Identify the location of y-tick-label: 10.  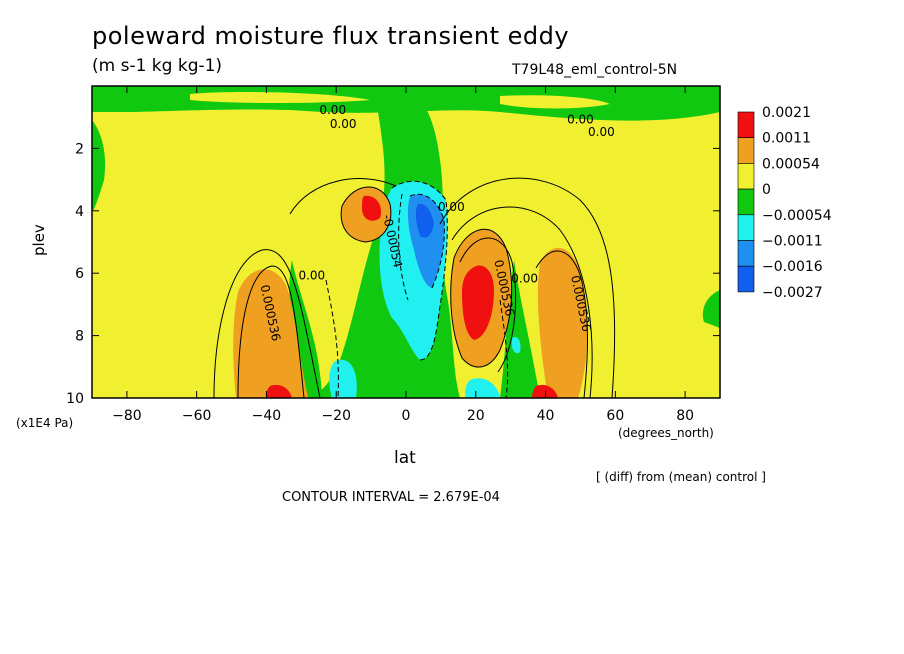
(75, 399).